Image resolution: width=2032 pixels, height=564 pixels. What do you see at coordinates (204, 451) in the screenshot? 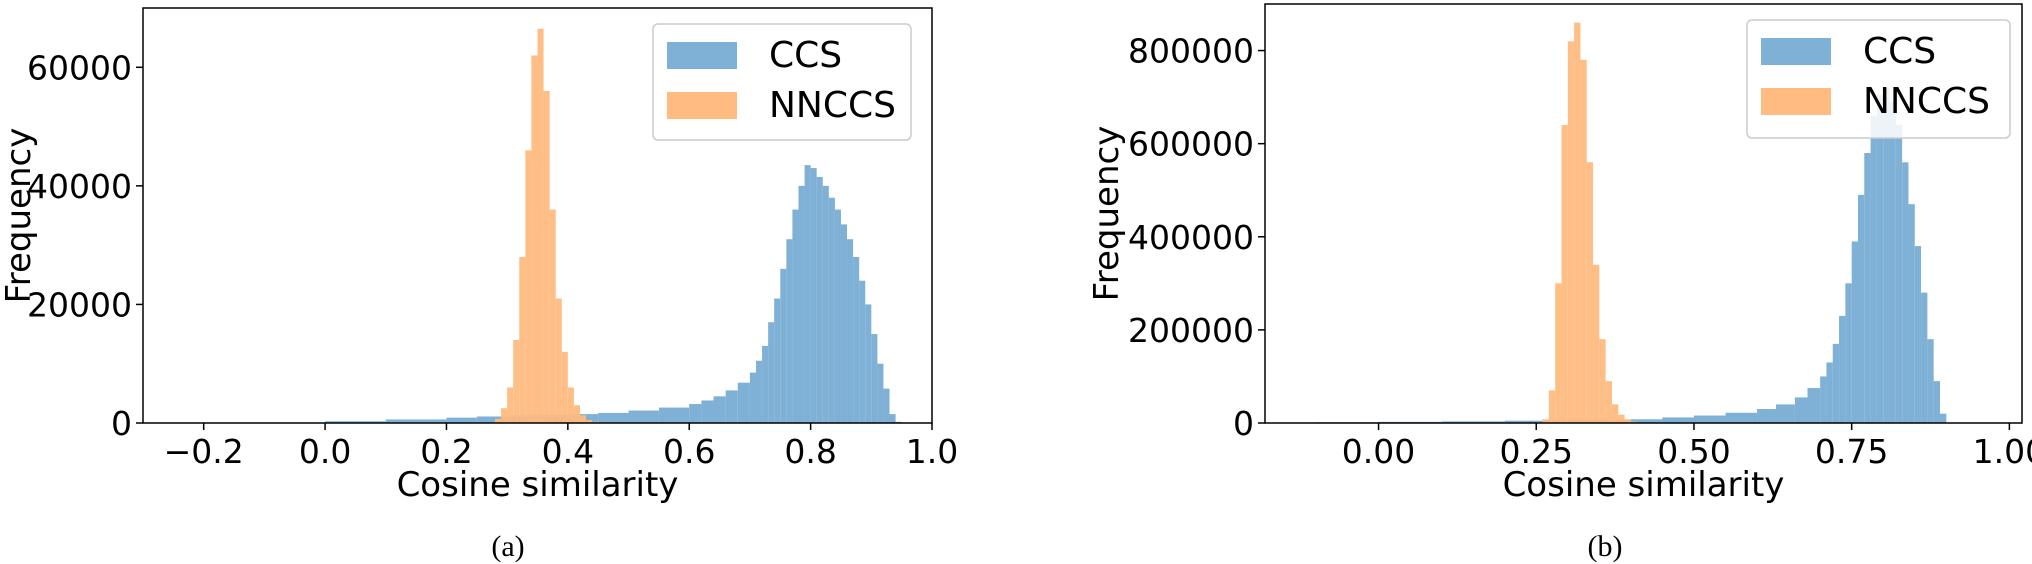
I see `x-tick-label: −0.2` at bounding box center [204, 451].